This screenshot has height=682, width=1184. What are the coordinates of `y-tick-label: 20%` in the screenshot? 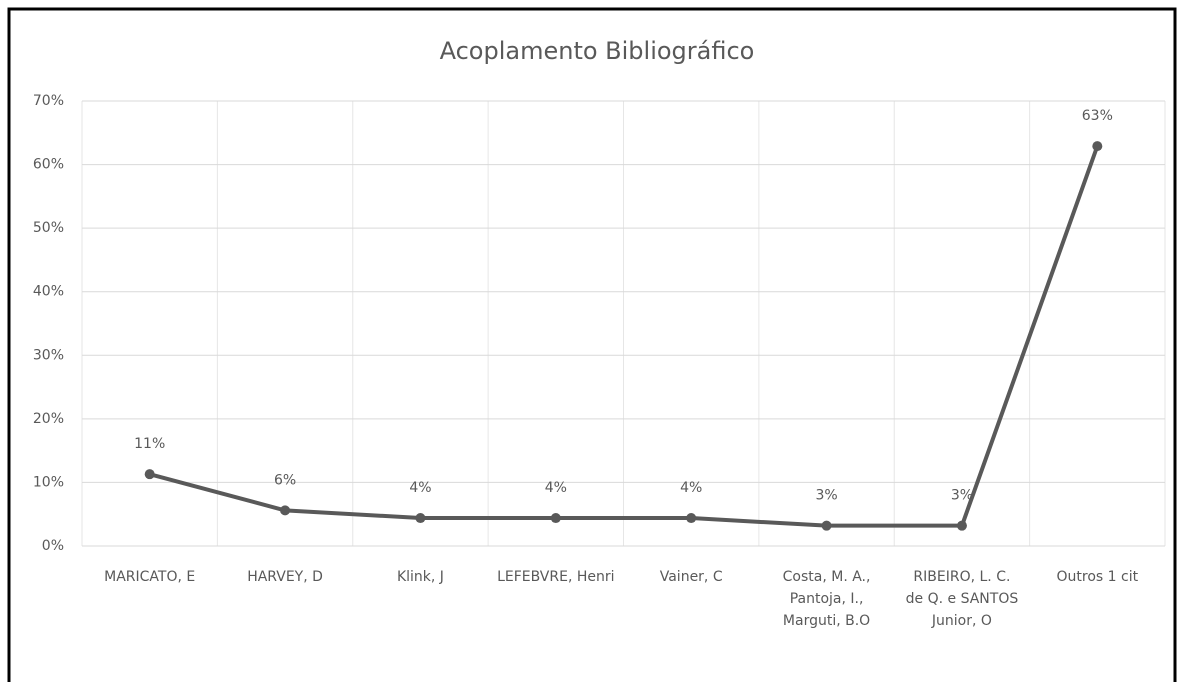 It's located at (48, 419).